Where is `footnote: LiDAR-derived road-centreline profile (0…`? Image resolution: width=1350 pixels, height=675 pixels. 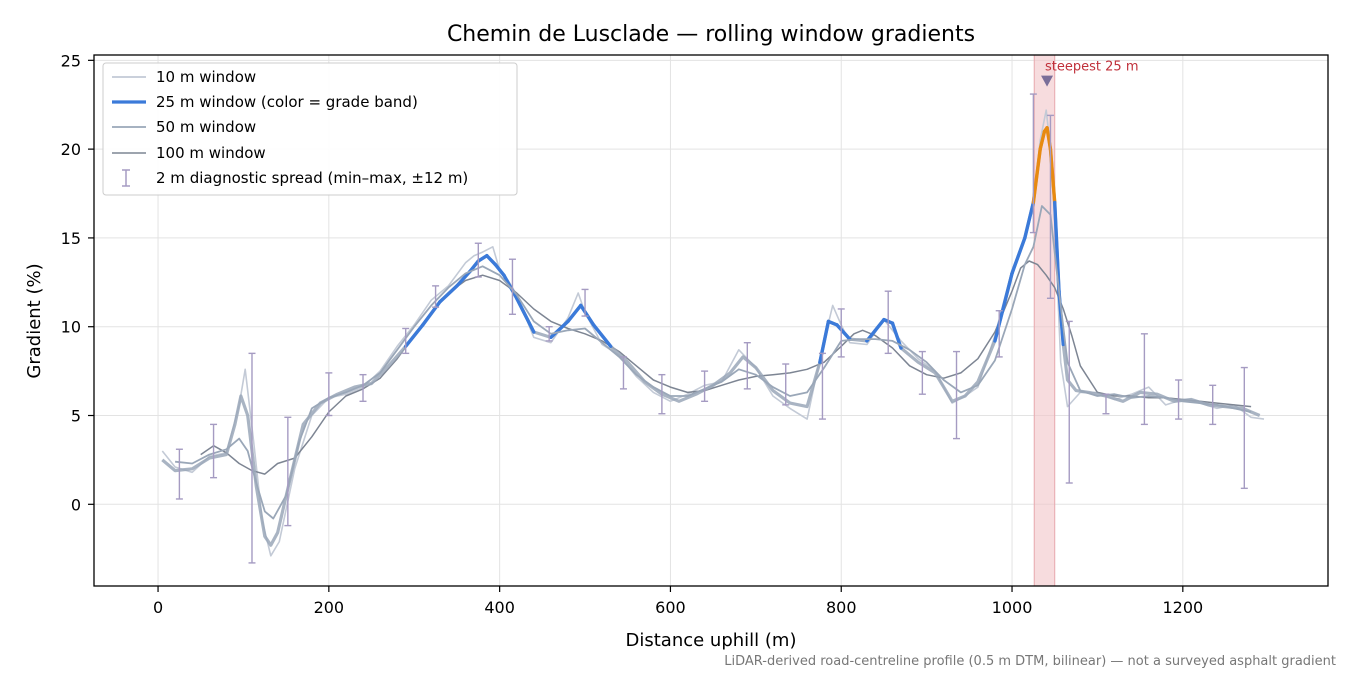
footnote: LiDAR-derived road-centreline profile (0… is located at coordinates (1030, 661).